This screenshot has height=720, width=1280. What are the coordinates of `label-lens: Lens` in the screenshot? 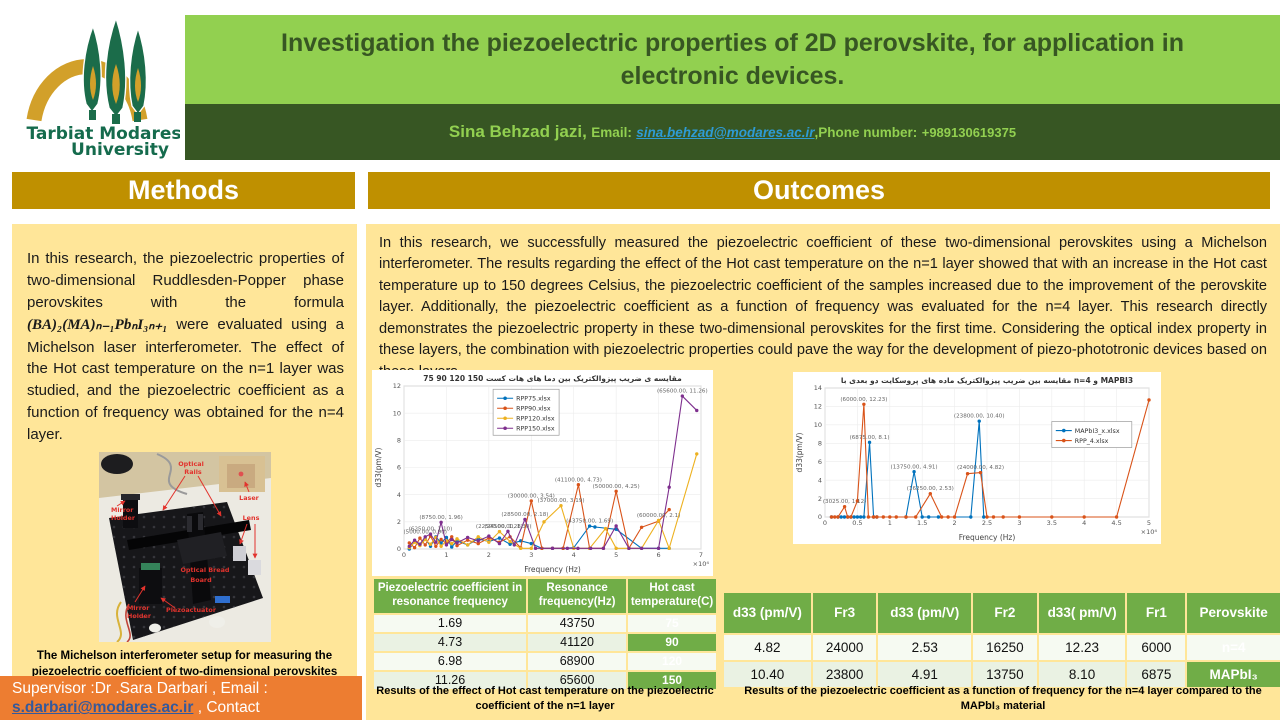 It's located at (250, 518).